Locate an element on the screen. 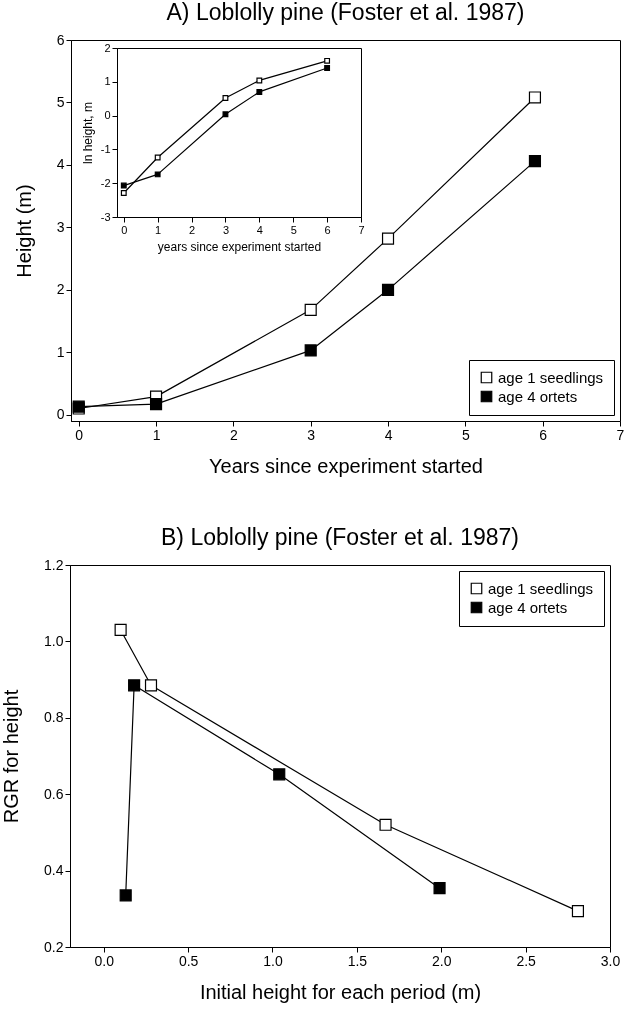 Image resolution: width=625 pixels, height=1013 pixels. x-tick-label: 0.0 is located at coordinates (104, 960).